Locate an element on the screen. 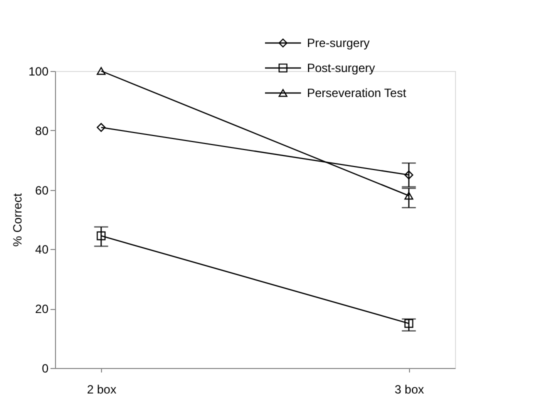 Image resolution: width=536 pixels, height=404 pixels. legend-label: Pre-surgery is located at coordinates (338, 43).